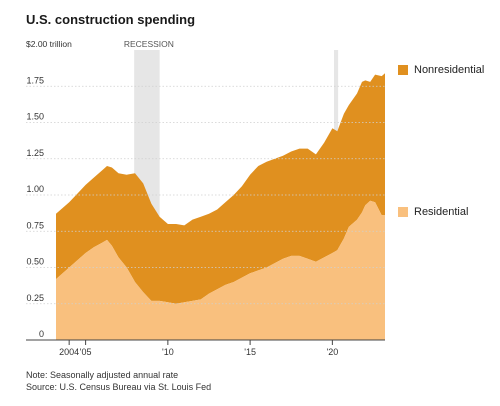 The image size is (500, 406). Describe the element at coordinates (441, 212) in the screenshot. I see `legend-label-residential: Residential` at that location.